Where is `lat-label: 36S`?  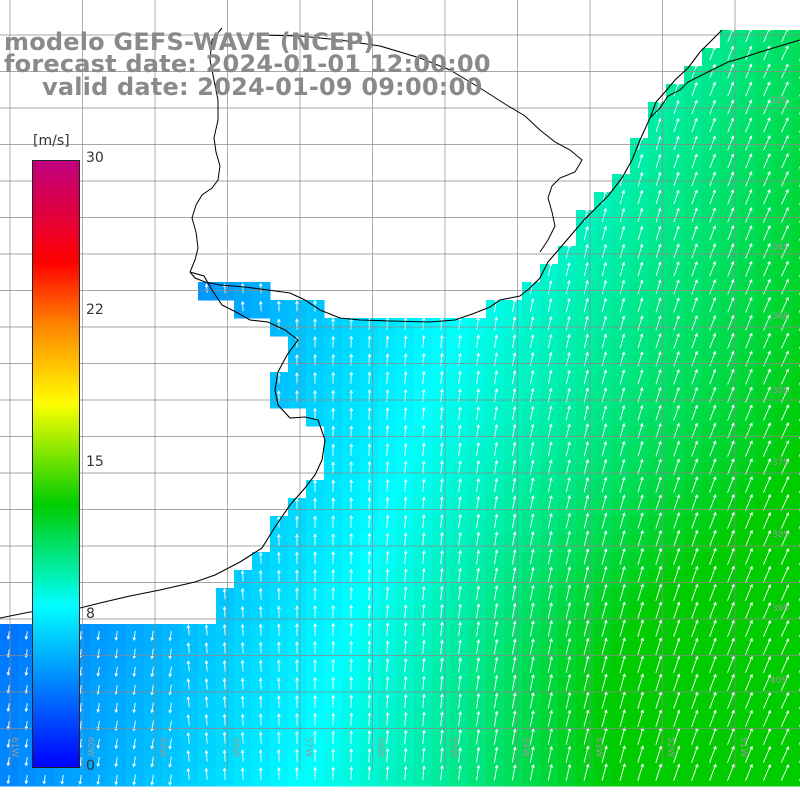
lat-label: 36S is located at coordinates (781, 317).